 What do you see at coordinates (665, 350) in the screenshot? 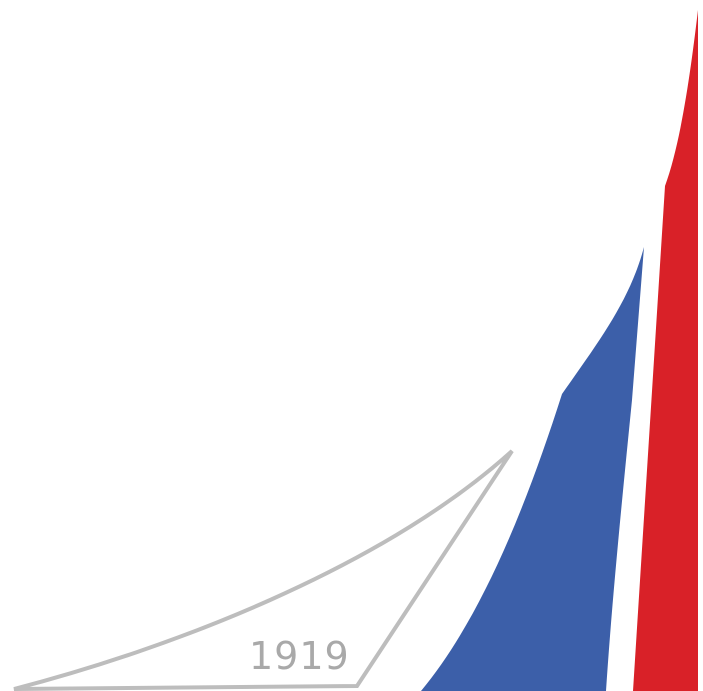
I see `red-sail-shape` at bounding box center [665, 350].